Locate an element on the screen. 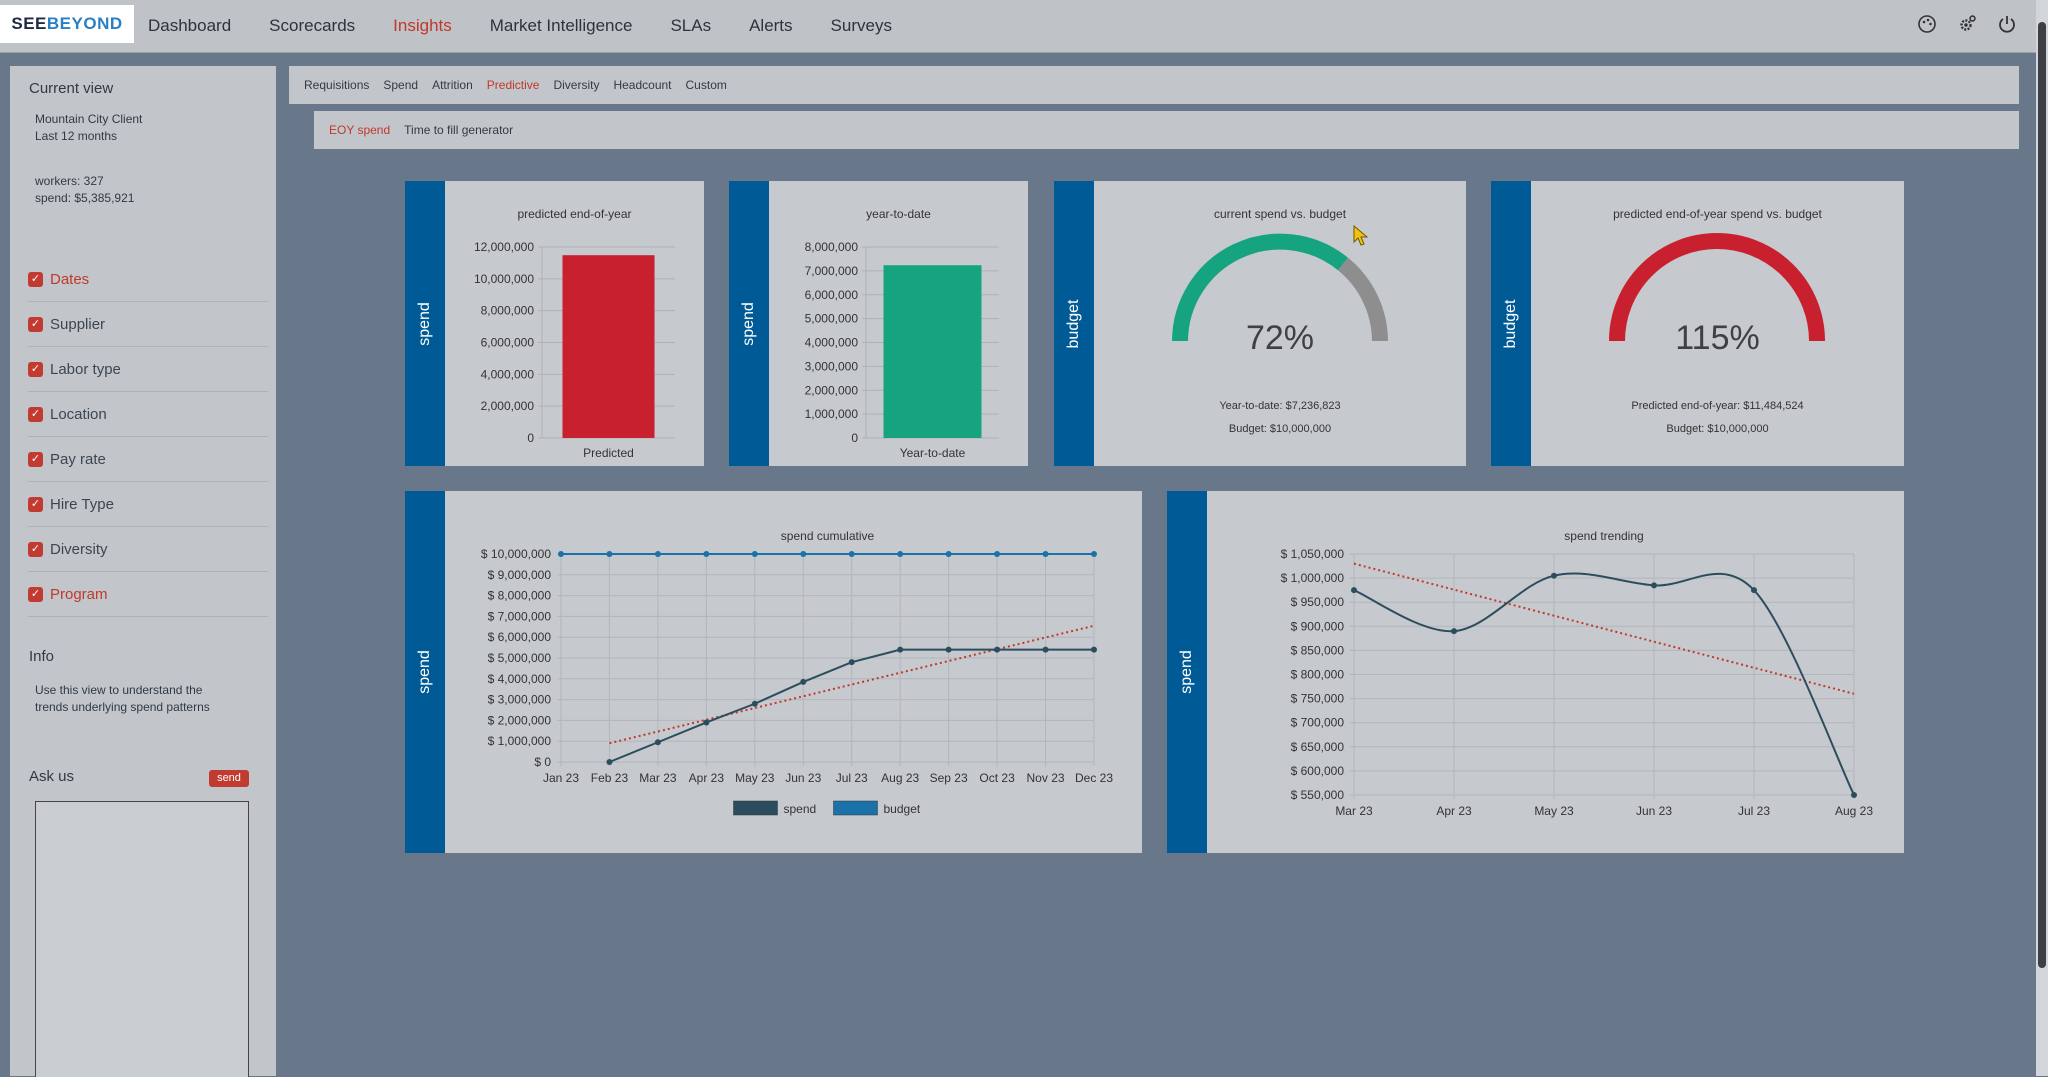 The image size is (2048, 1077). x-tick-label: Aug 23 is located at coordinates (1854, 811).